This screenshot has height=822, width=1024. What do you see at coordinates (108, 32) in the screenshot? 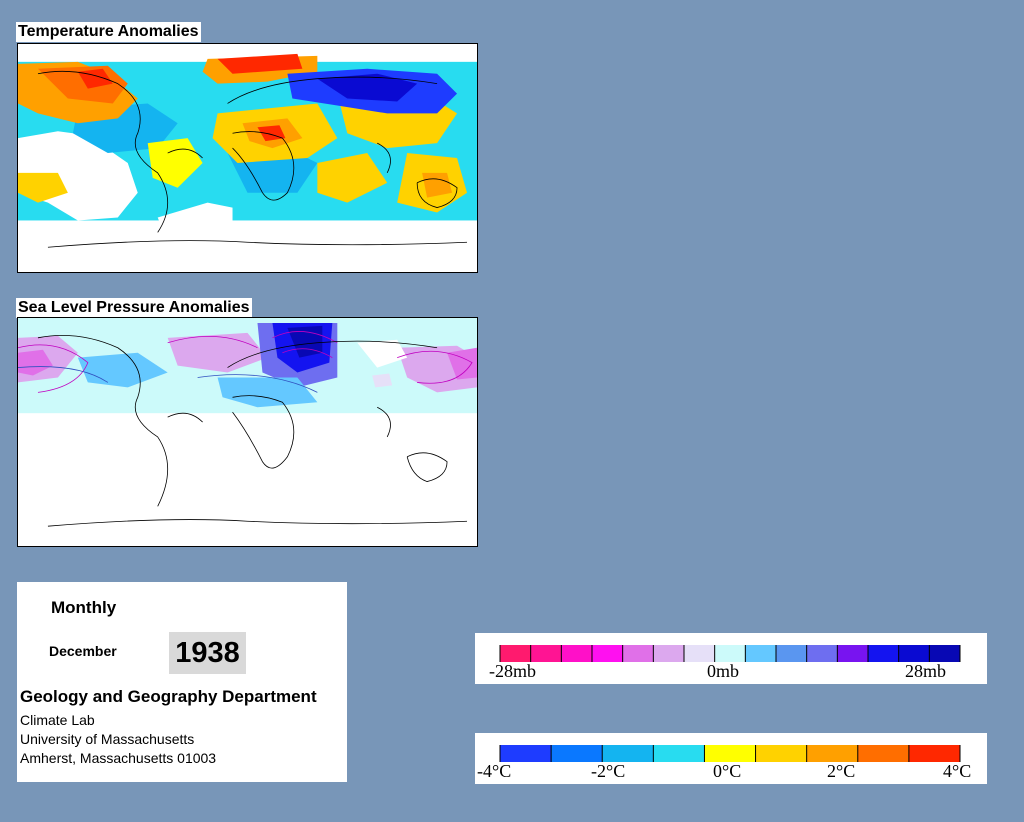
I see `temperature-map-title: Temperature Anomalies` at bounding box center [108, 32].